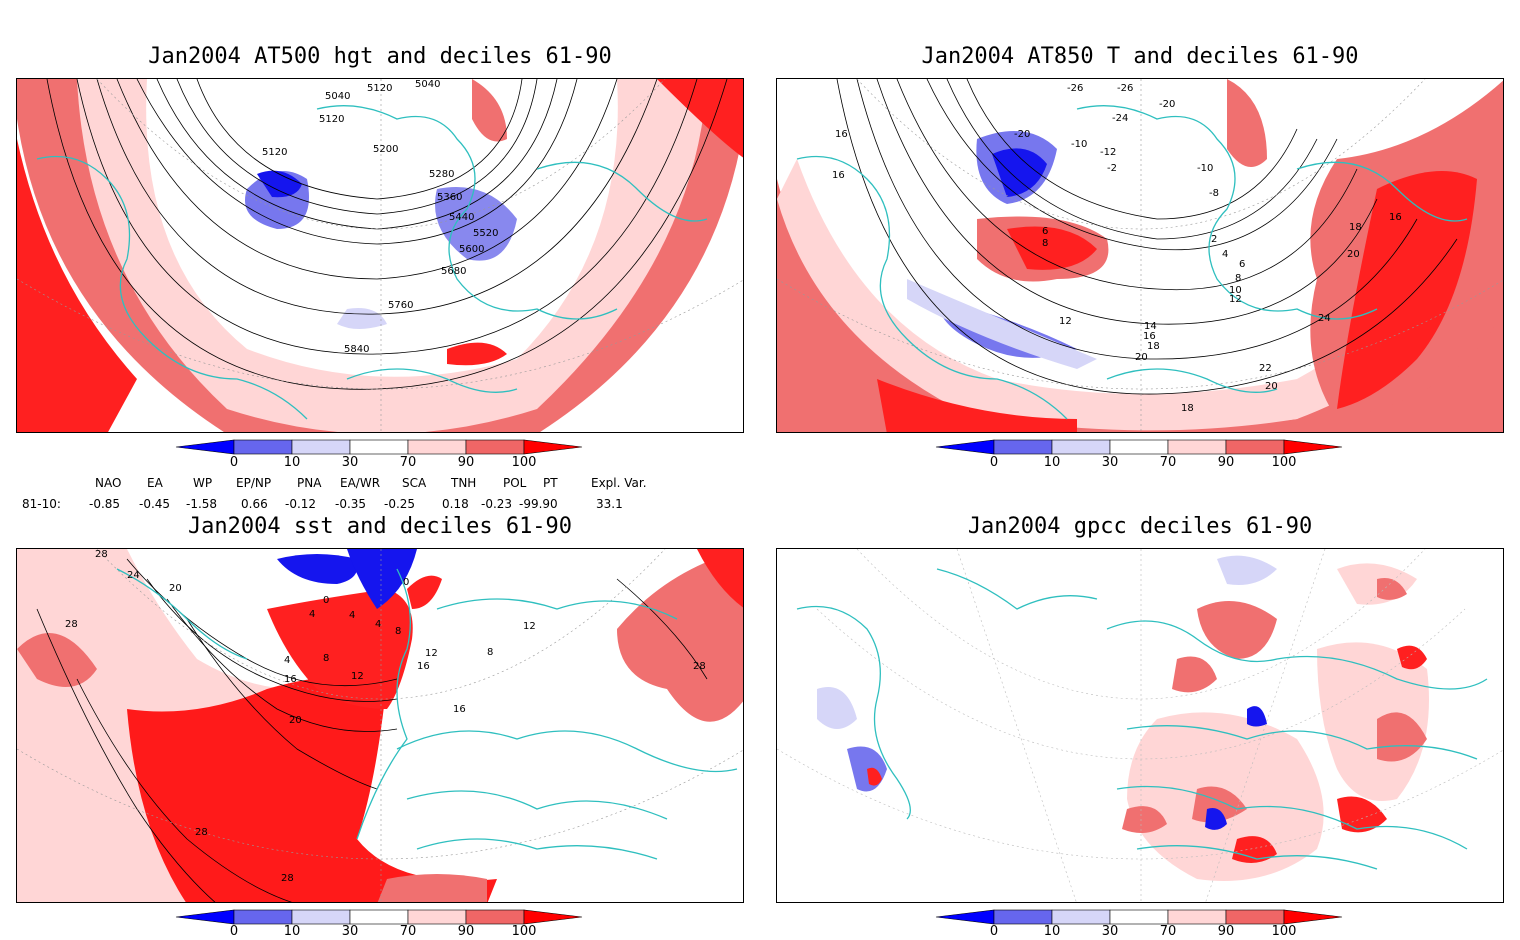  Describe the element at coordinates (108, 483) in the screenshot. I see `index-header-nao: NAO` at that location.